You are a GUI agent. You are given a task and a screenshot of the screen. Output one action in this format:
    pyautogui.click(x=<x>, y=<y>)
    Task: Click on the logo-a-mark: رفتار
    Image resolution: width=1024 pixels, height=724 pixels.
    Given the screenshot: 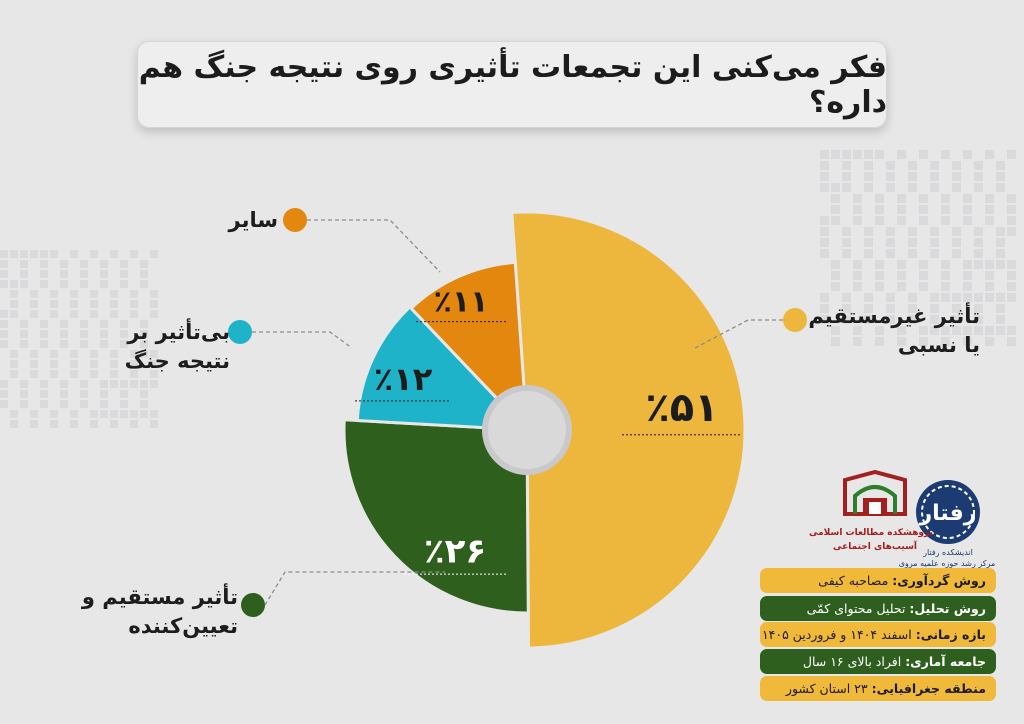 What is the action you would take?
    pyautogui.click(x=948, y=513)
    